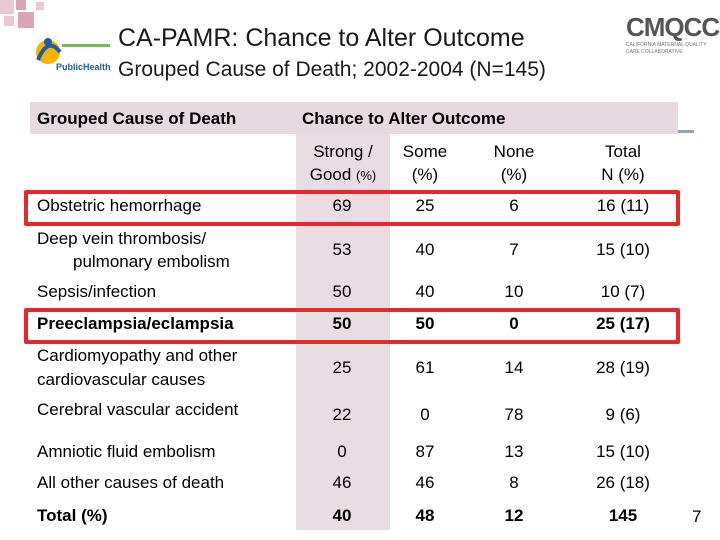 The image size is (720, 540). What do you see at coordinates (72, 515) in the screenshot?
I see `table-row-total-label: Total (%)` at bounding box center [72, 515].